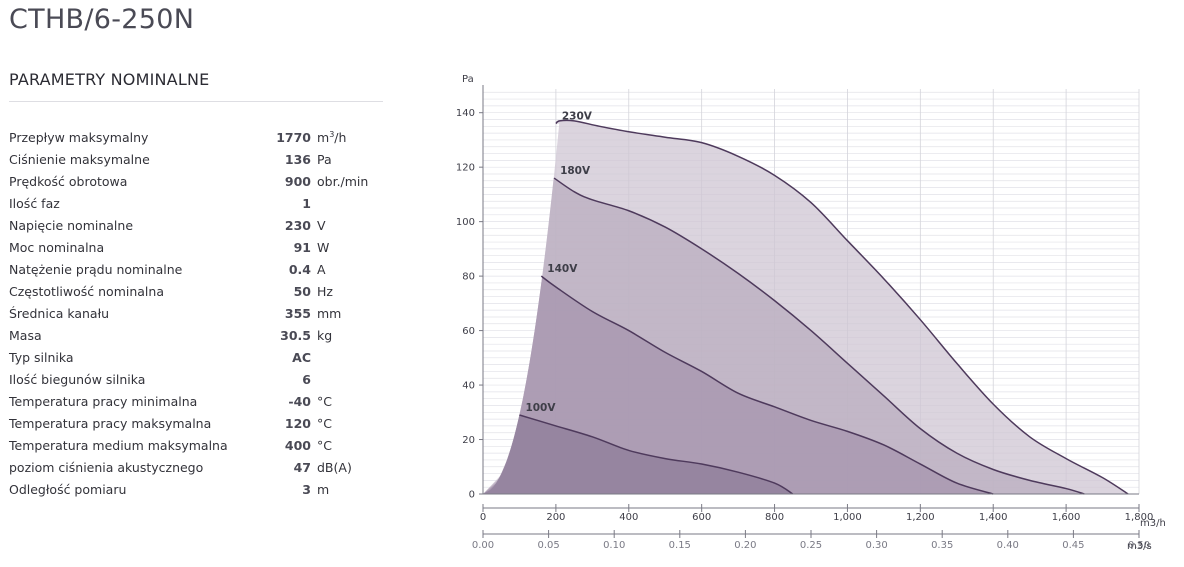  Describe the element at coordinates (199, 358) in the screenshot. I see `param-row: Typ silnika AC` at that location.